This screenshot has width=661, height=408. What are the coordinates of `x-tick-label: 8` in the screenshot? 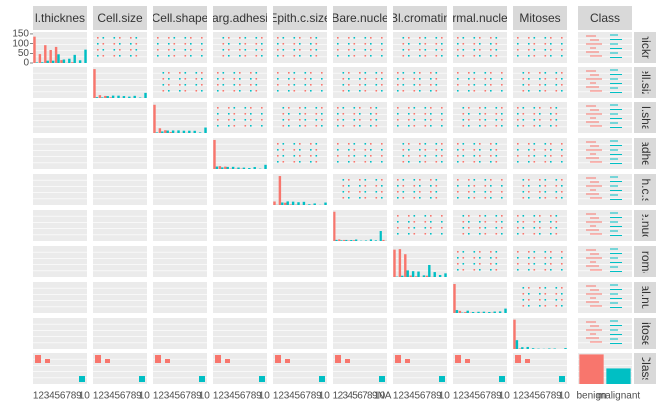 It's located at (254, 396).